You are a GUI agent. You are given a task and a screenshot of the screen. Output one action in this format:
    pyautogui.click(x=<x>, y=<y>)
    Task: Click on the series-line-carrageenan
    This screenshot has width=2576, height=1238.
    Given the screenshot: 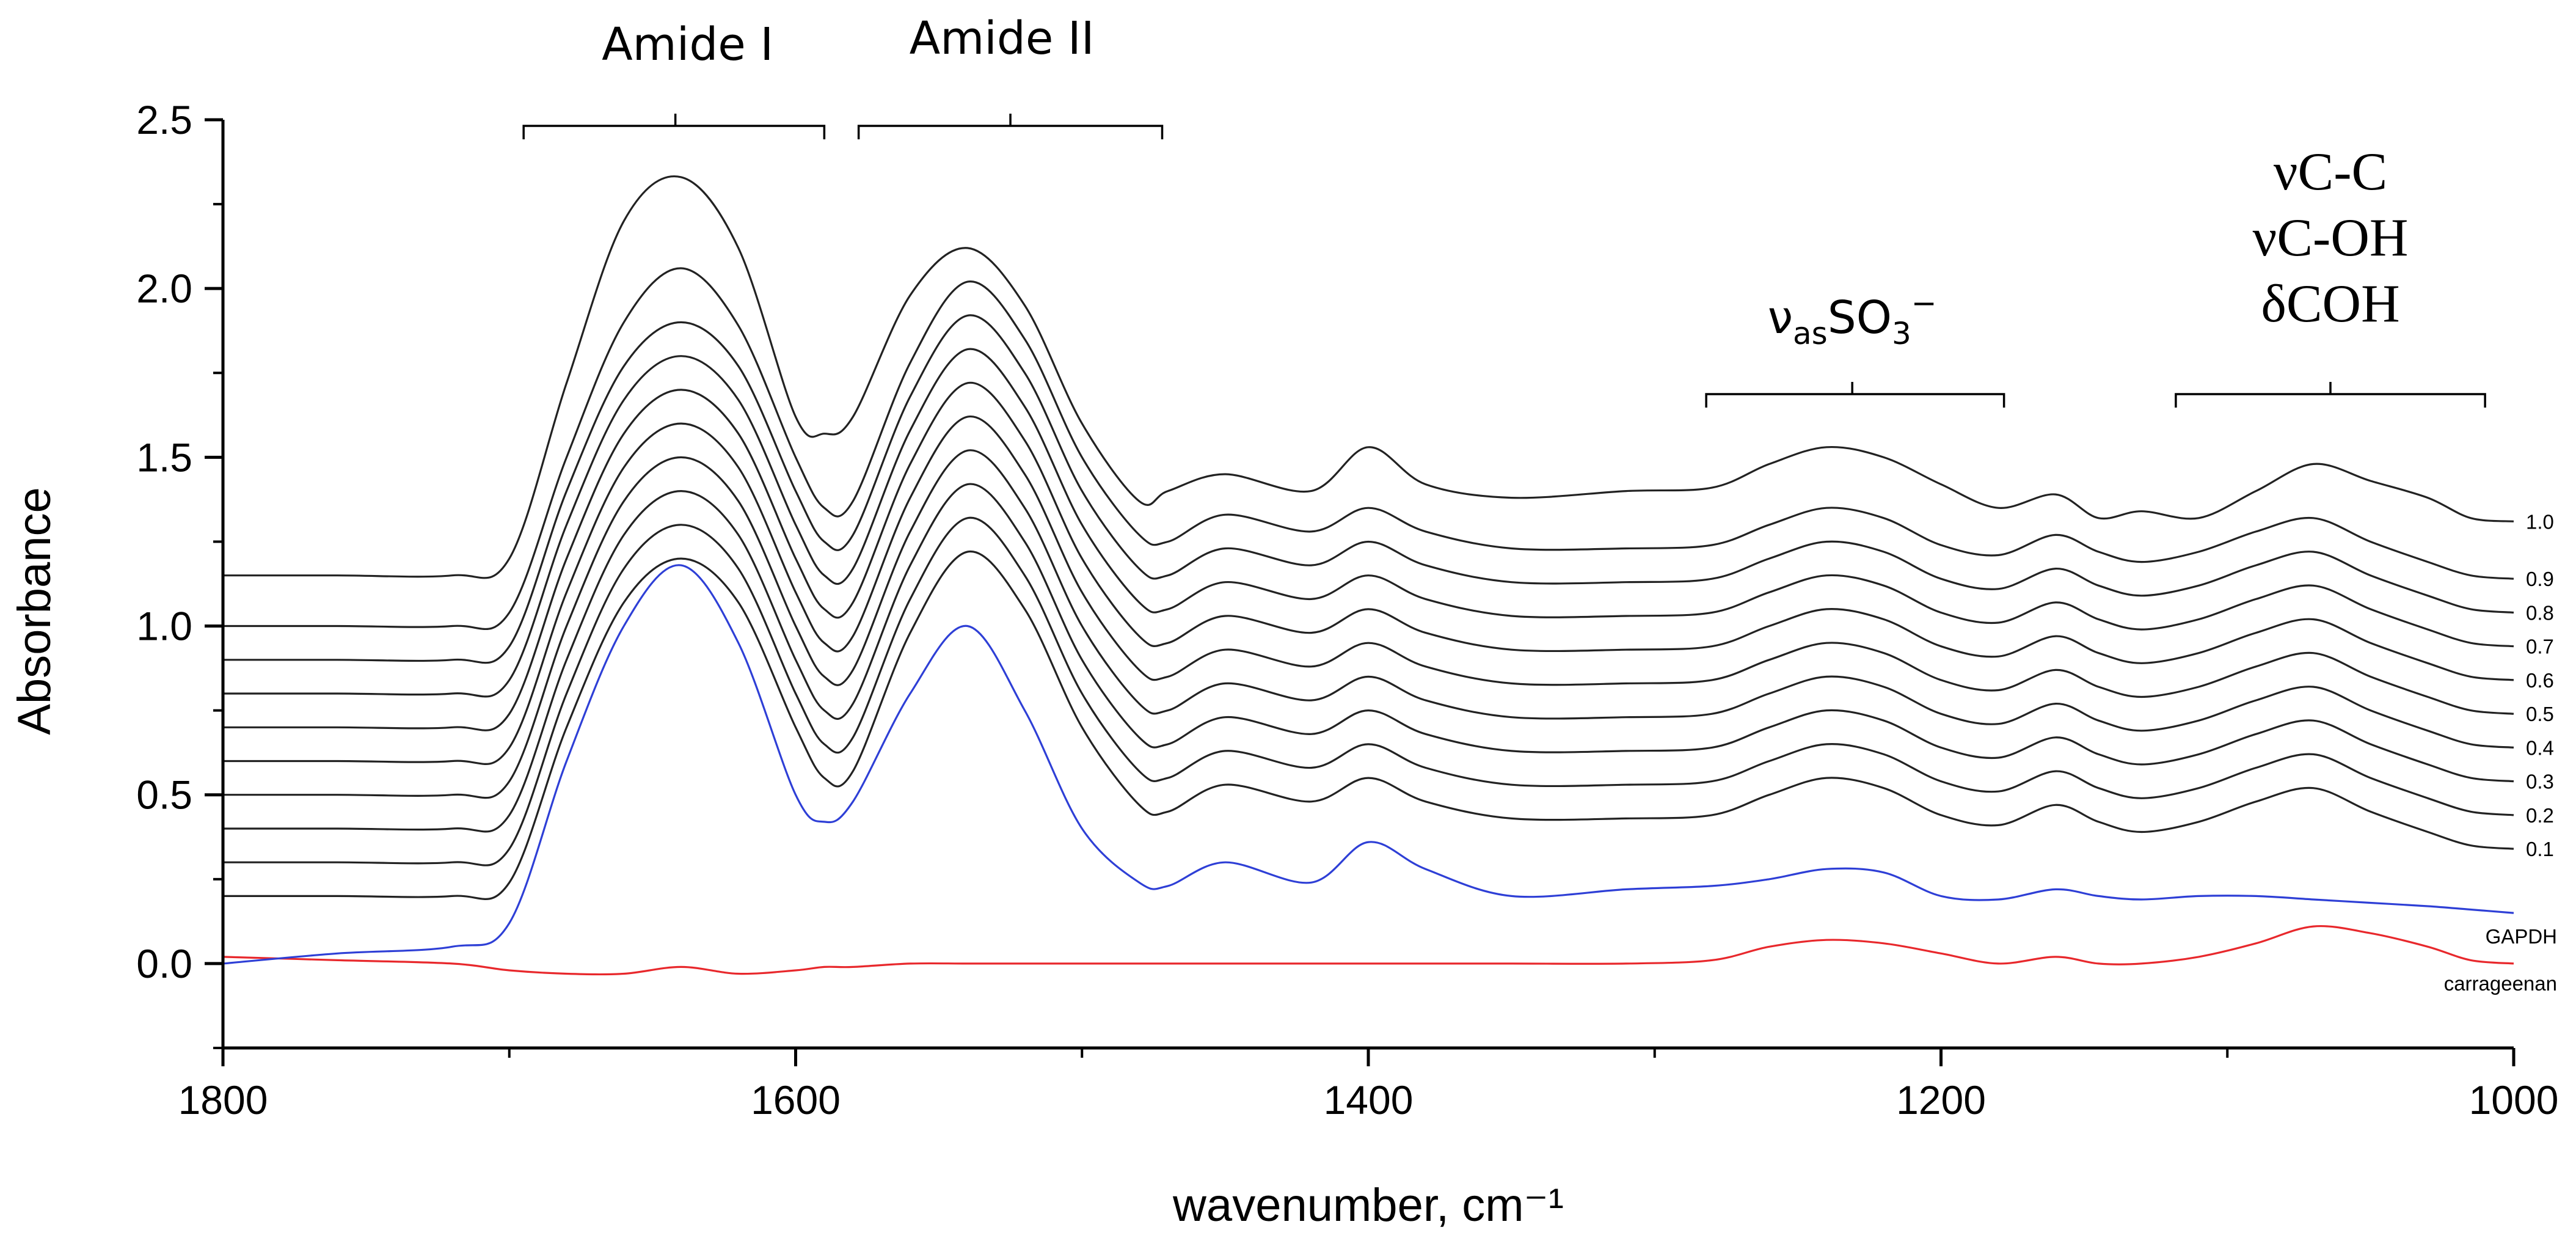 What is the action you would take?
    pyautogui.click(x=1368, y=951)
    